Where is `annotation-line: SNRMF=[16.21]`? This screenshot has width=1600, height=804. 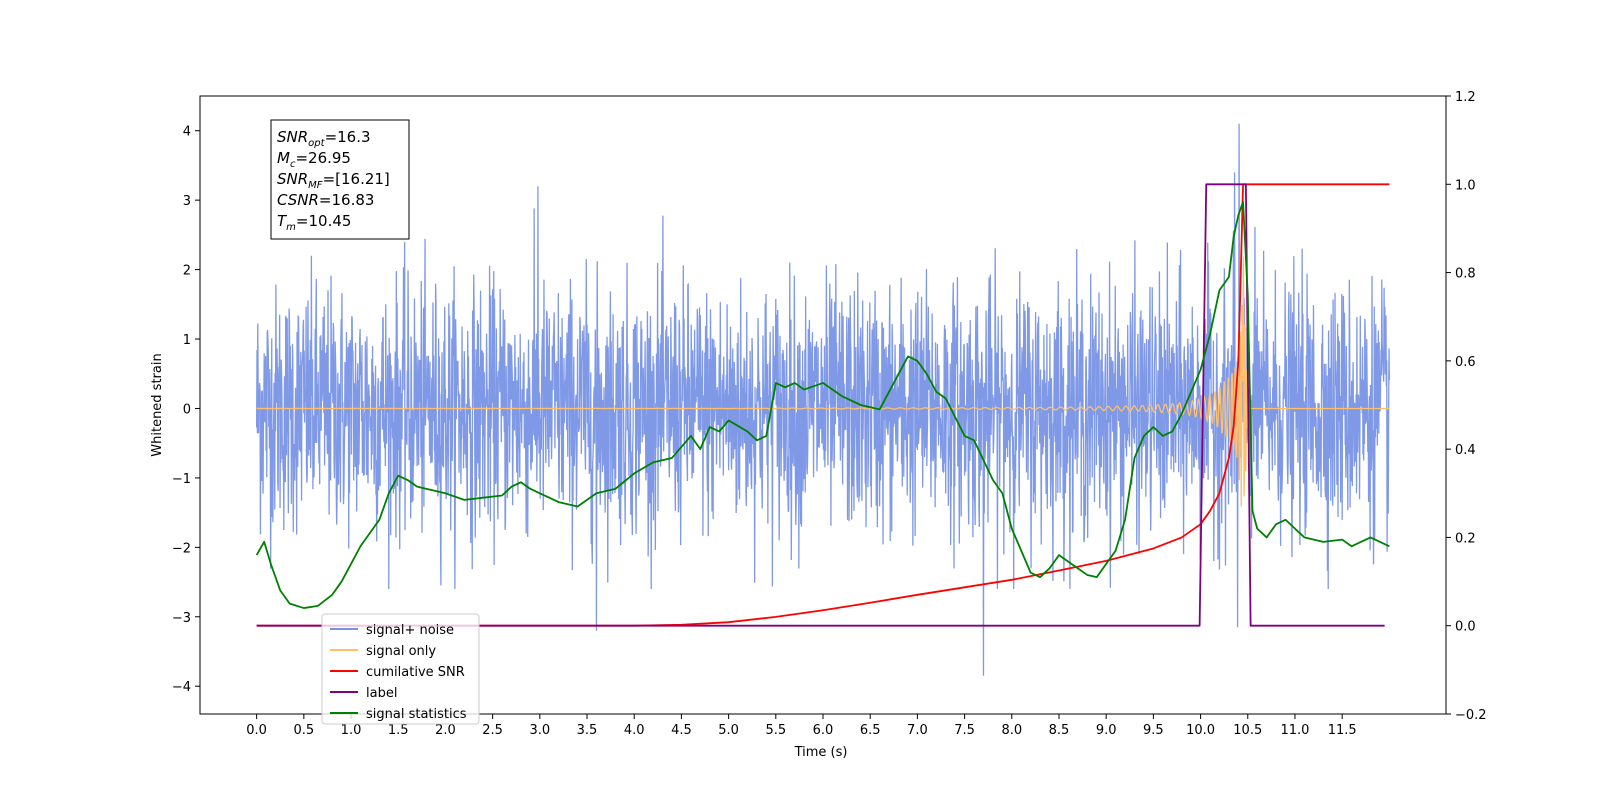
annotation-line: SNRMF=[16.21] is located at coordinates (333, 180).